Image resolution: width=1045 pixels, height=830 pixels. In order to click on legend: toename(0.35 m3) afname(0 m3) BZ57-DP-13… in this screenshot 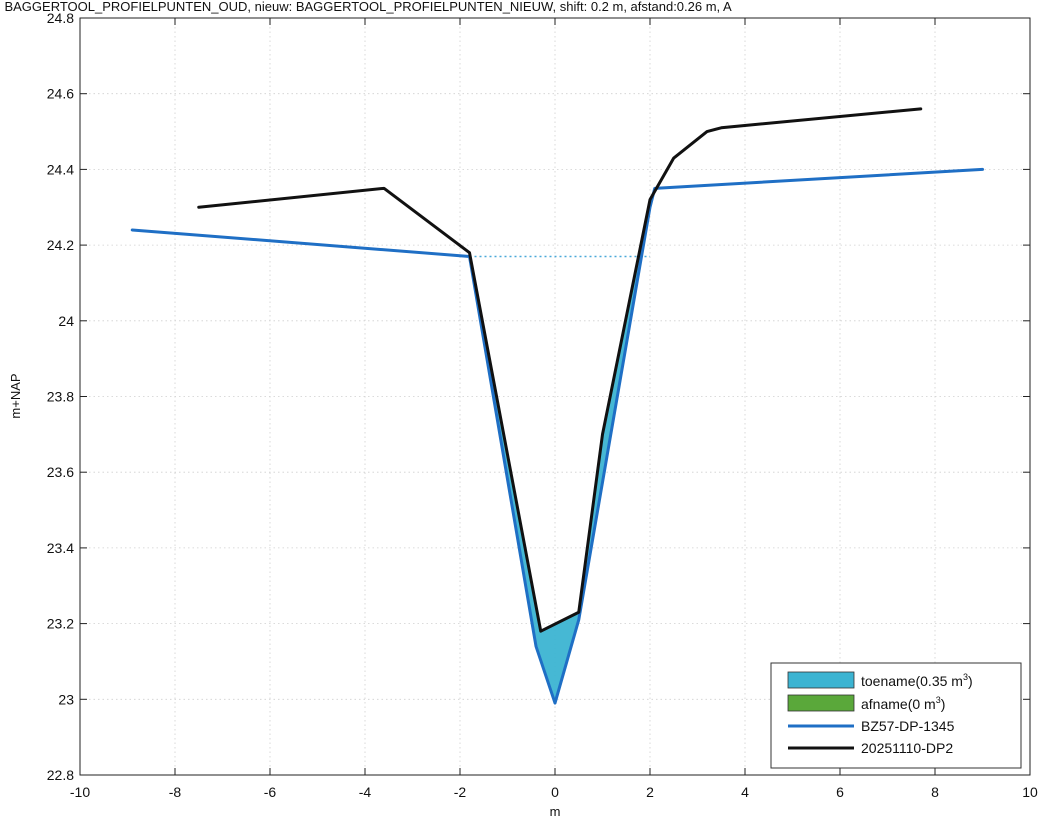, I will do `click(896, 715)`.